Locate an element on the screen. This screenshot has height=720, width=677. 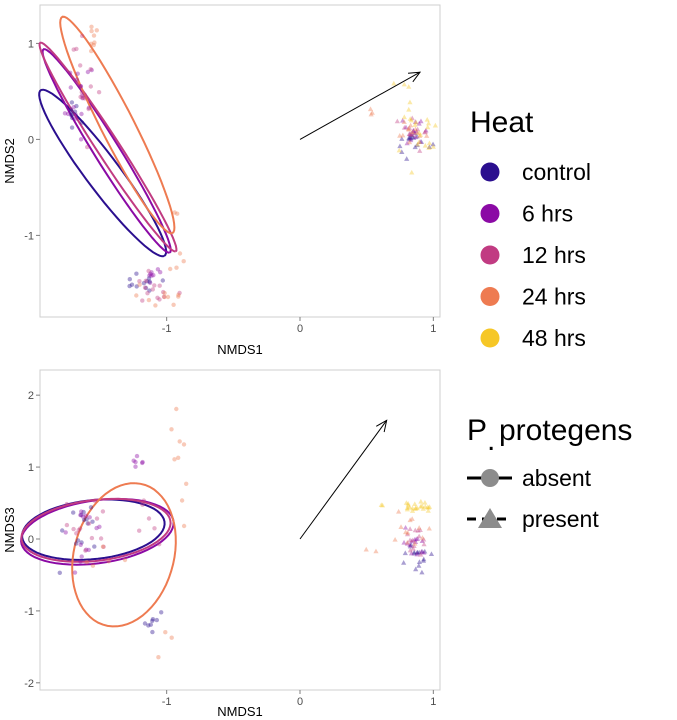
ellipse-12-hrs is located at coordinates (96, 530).